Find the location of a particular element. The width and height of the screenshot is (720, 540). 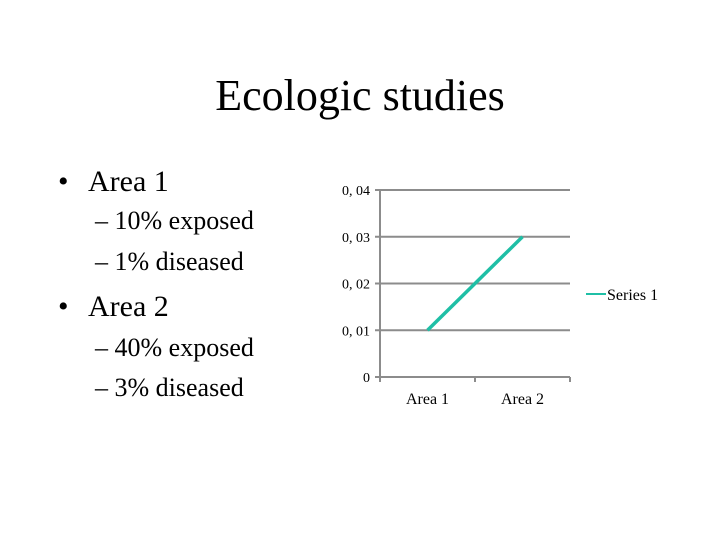

chart-gridlines is located at coordinates (472, 283).